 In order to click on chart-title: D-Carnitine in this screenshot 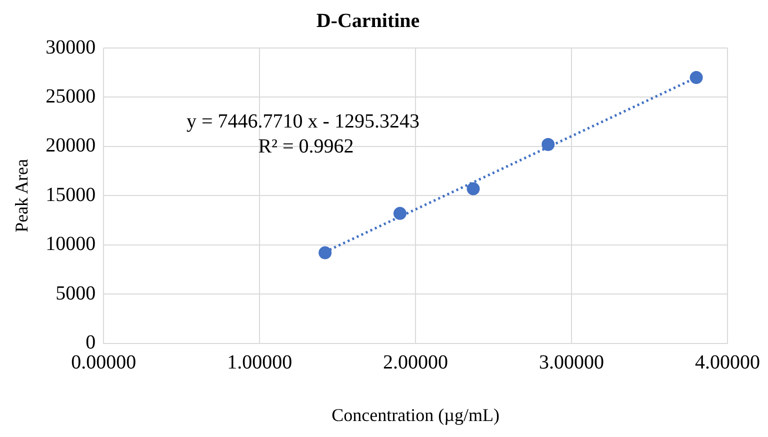, I will do `click(368, 21)`.